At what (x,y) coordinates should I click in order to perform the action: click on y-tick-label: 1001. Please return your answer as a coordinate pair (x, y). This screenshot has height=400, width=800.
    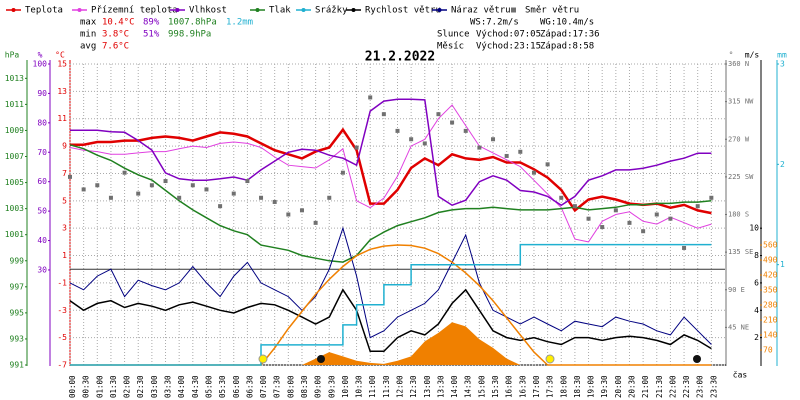
    Looking at the image, I should click on (14, 234).